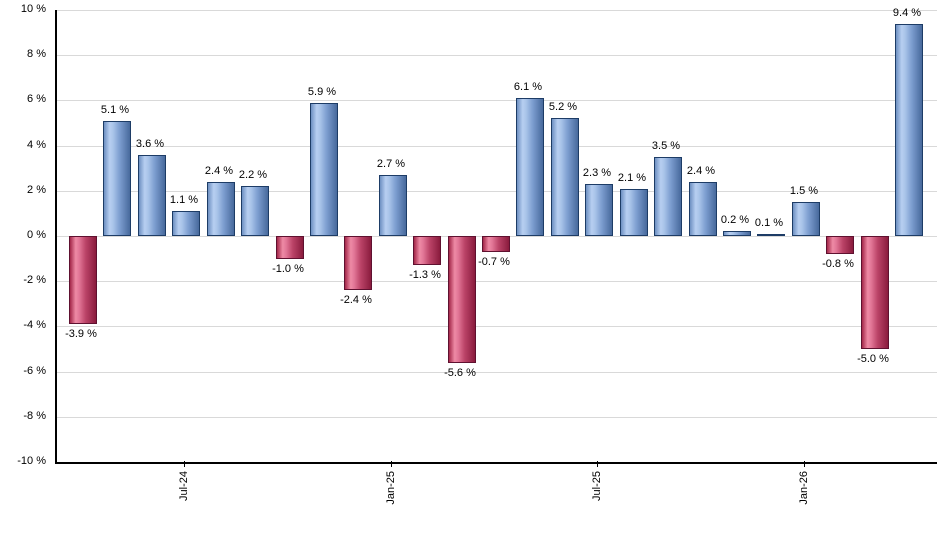  What do you see at coordinates (460, 373) in the screenshot?
I see `bar-value-label: -5.6 %` at bounding box center [460, 373].